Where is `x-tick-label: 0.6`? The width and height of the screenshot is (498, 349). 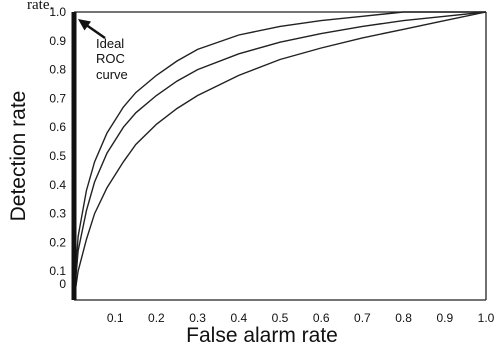 x-tick-label: 0.6 is located at coordinates (321, 318).